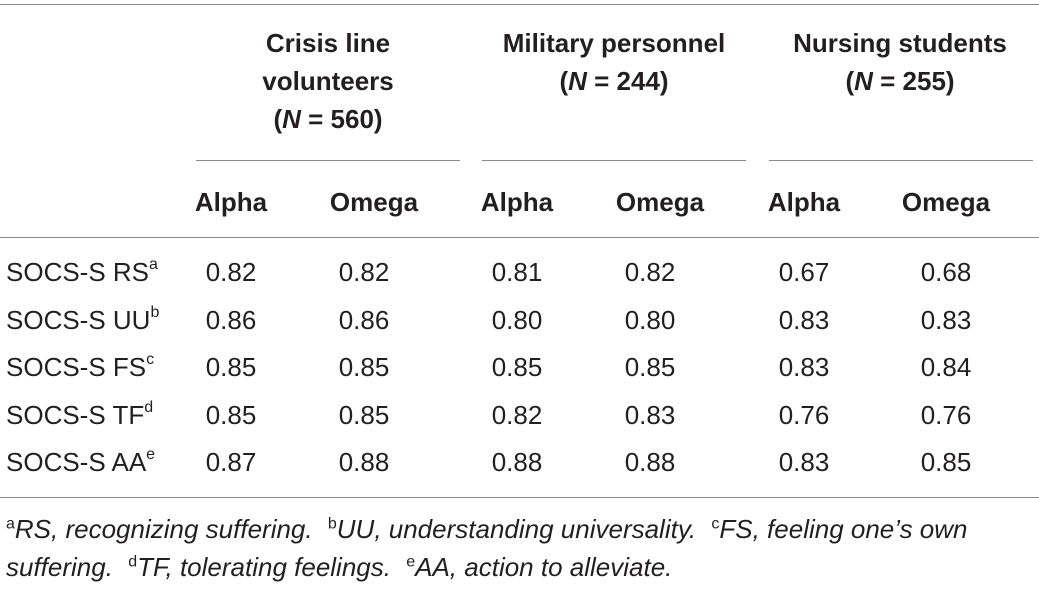 The height and width of the screenshot is (589, 1039). I want to click on group-header-n: (N = 255), so click(900, 81).